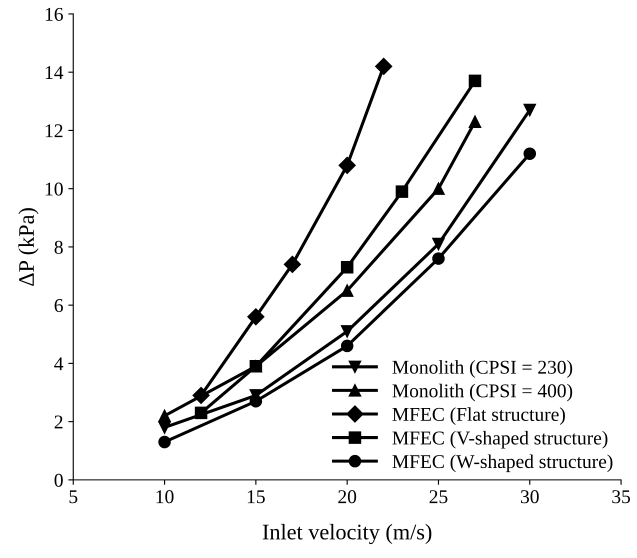  I want to click on y-tick-label: 2, so click(58, 422).